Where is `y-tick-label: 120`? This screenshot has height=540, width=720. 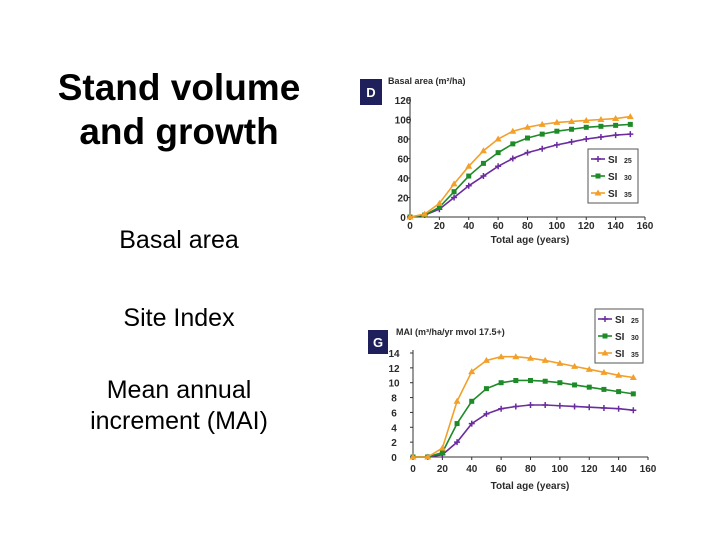 y-tick-label: 120 is located at coordinates (403, 101).